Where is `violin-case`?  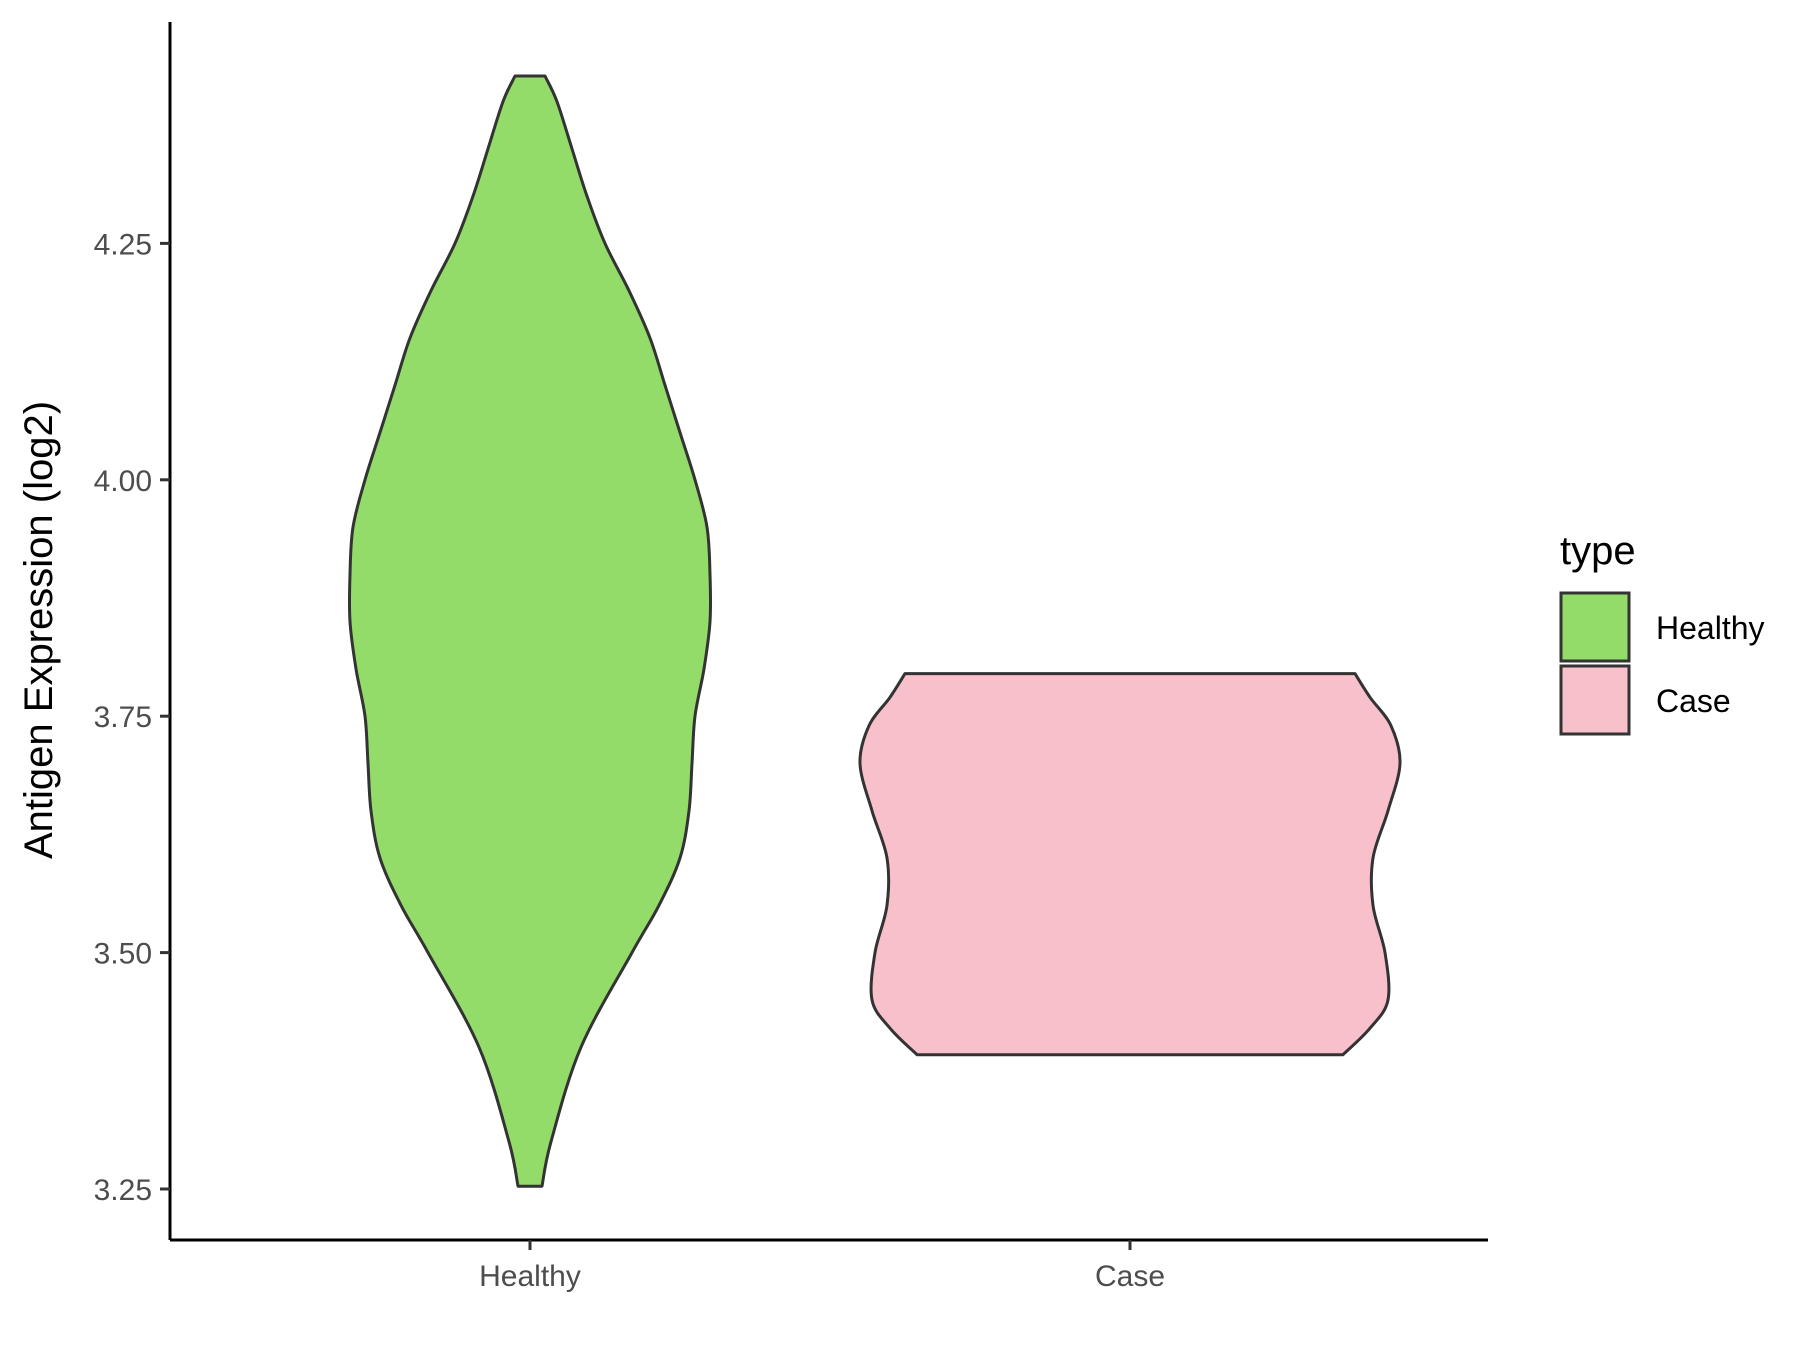 violin-case is located at coordinates (1130, 864).